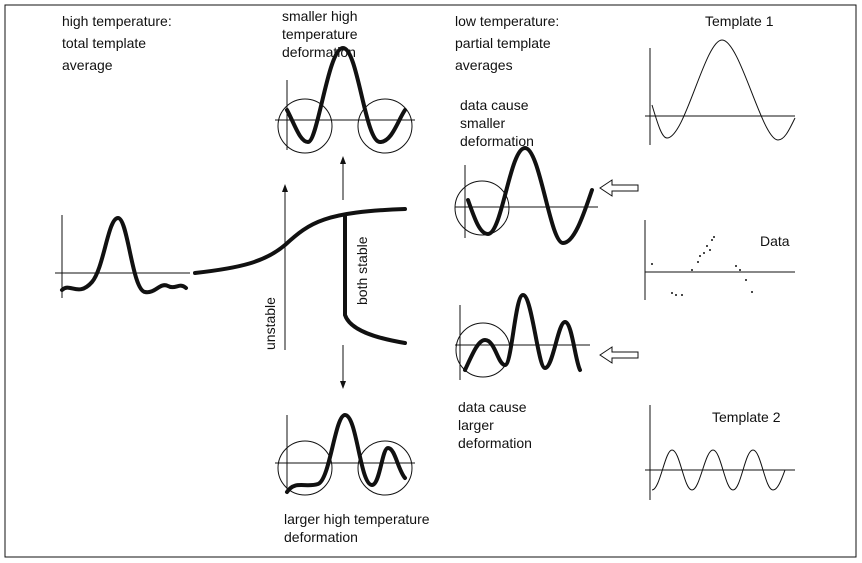 The width and height of the screenshot is (862, 563). I want to click on label: average, so click(87, 65).